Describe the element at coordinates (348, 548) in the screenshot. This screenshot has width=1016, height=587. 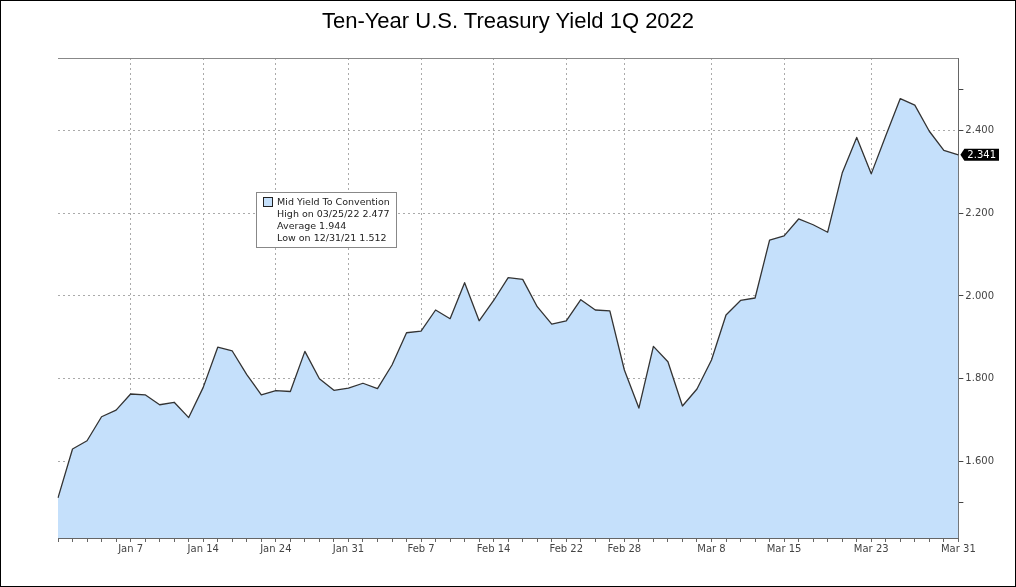
I see `x-tick-label: Jan 31` at that location.